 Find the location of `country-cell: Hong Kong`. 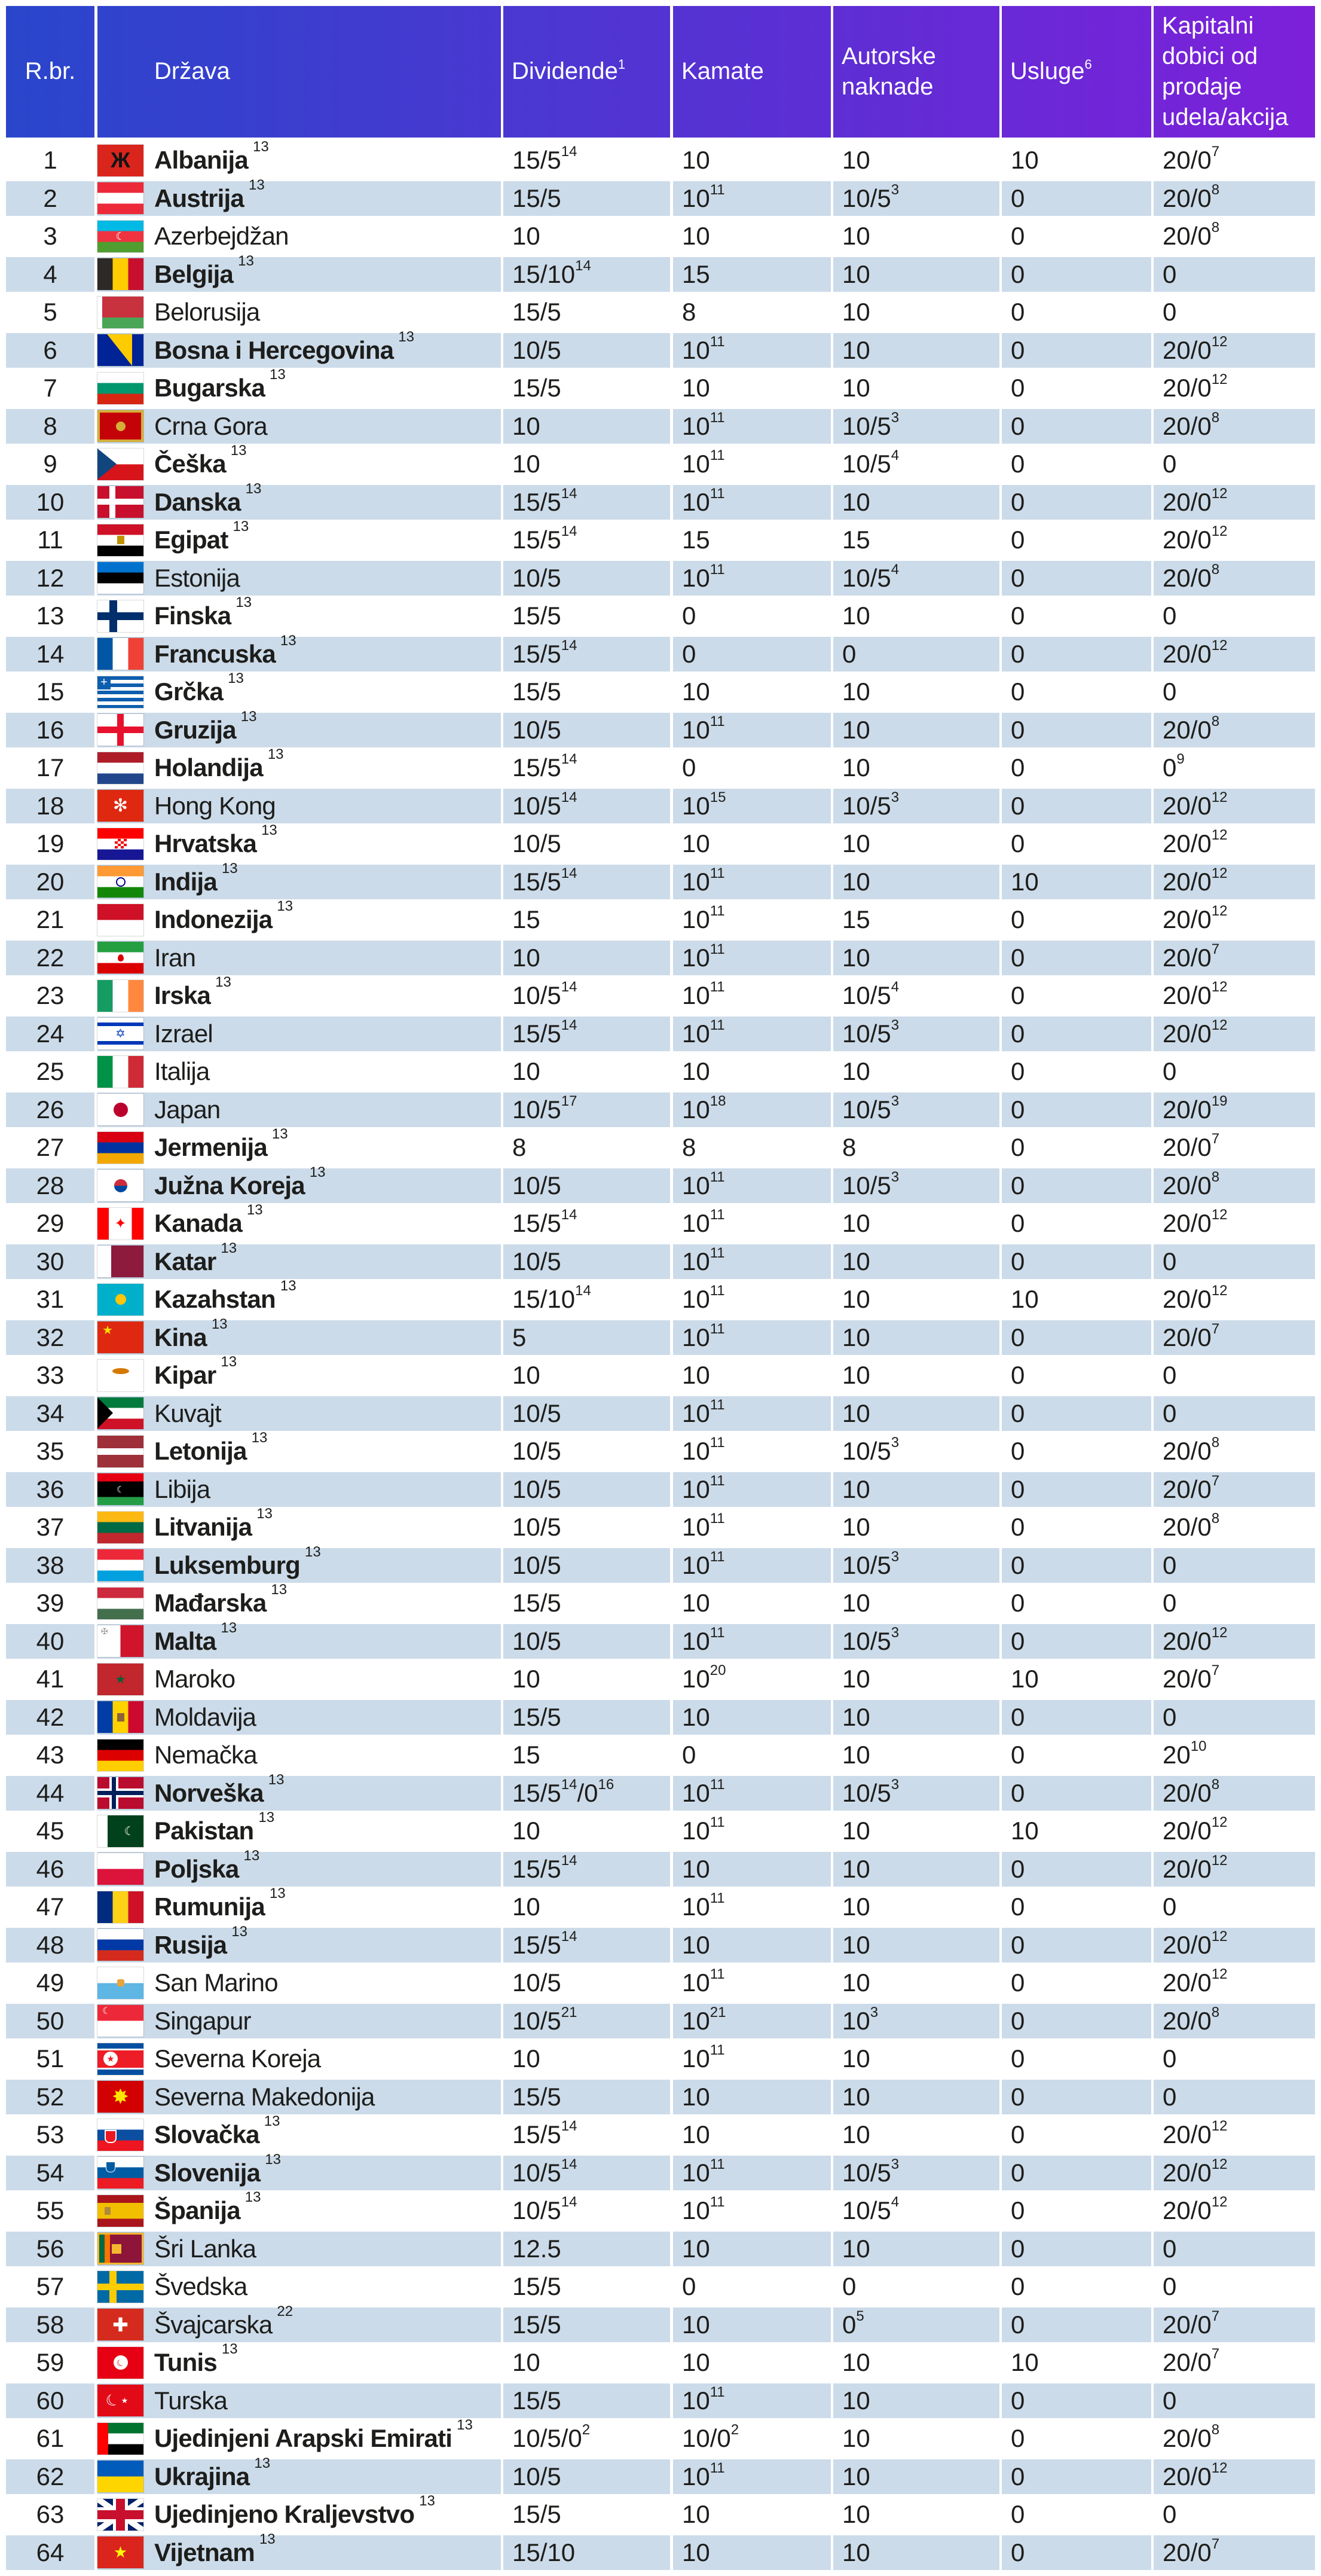

country-cell: Hong Kong is located at coordinates (299, 805).